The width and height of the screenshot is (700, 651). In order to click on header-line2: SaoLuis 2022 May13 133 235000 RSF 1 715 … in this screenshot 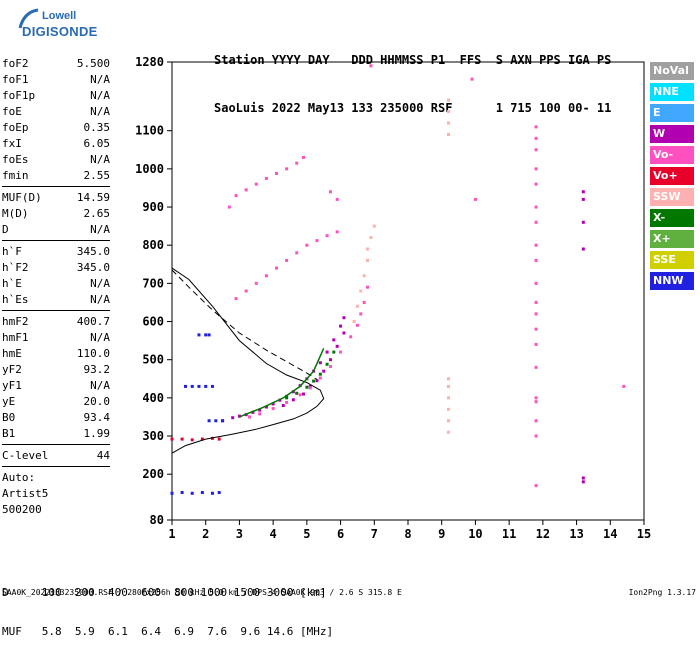, I will do `click(413, 108)`.